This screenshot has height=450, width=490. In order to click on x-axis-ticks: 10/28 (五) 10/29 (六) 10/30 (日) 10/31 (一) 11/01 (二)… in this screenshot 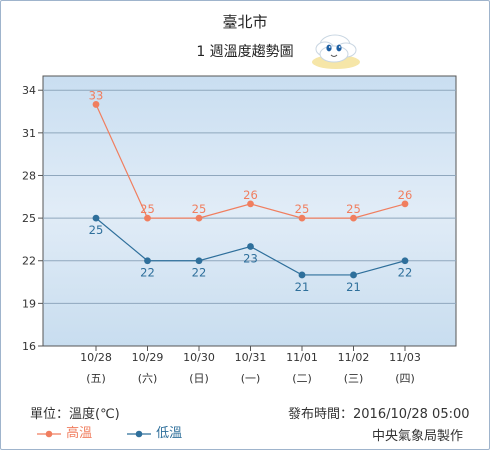, I will do `click(250, 365)`.